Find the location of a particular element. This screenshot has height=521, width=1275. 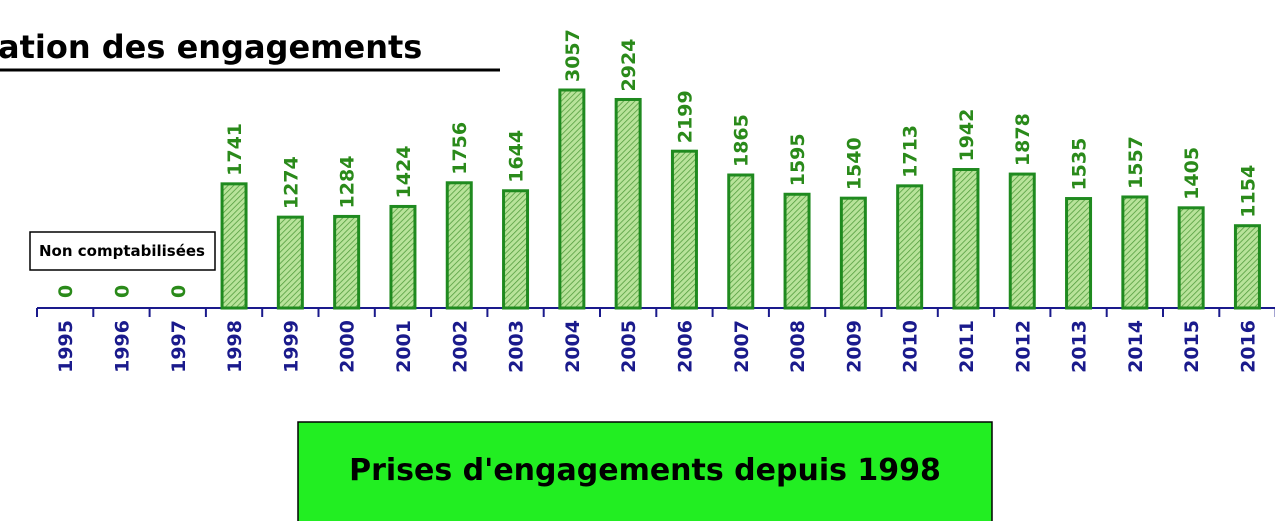

x-tick-label: 2014 is located at coordinates (1136, 346).